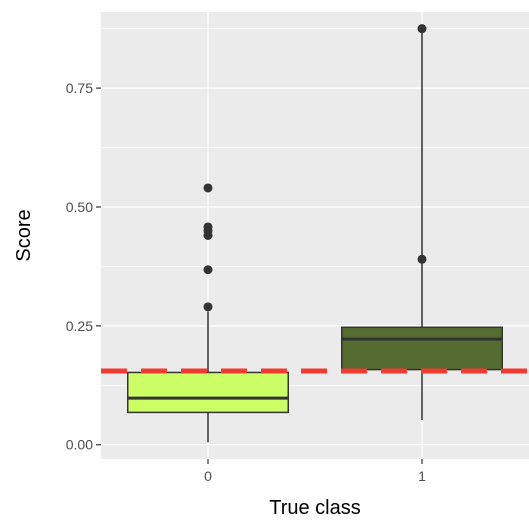 Image resolution: width=529 pixels, height=521 pixels. What do you see at coordinates (79, 207) in the screenshot?
I see `y-tick-label: 0.50` at bounding box center [79, 207].